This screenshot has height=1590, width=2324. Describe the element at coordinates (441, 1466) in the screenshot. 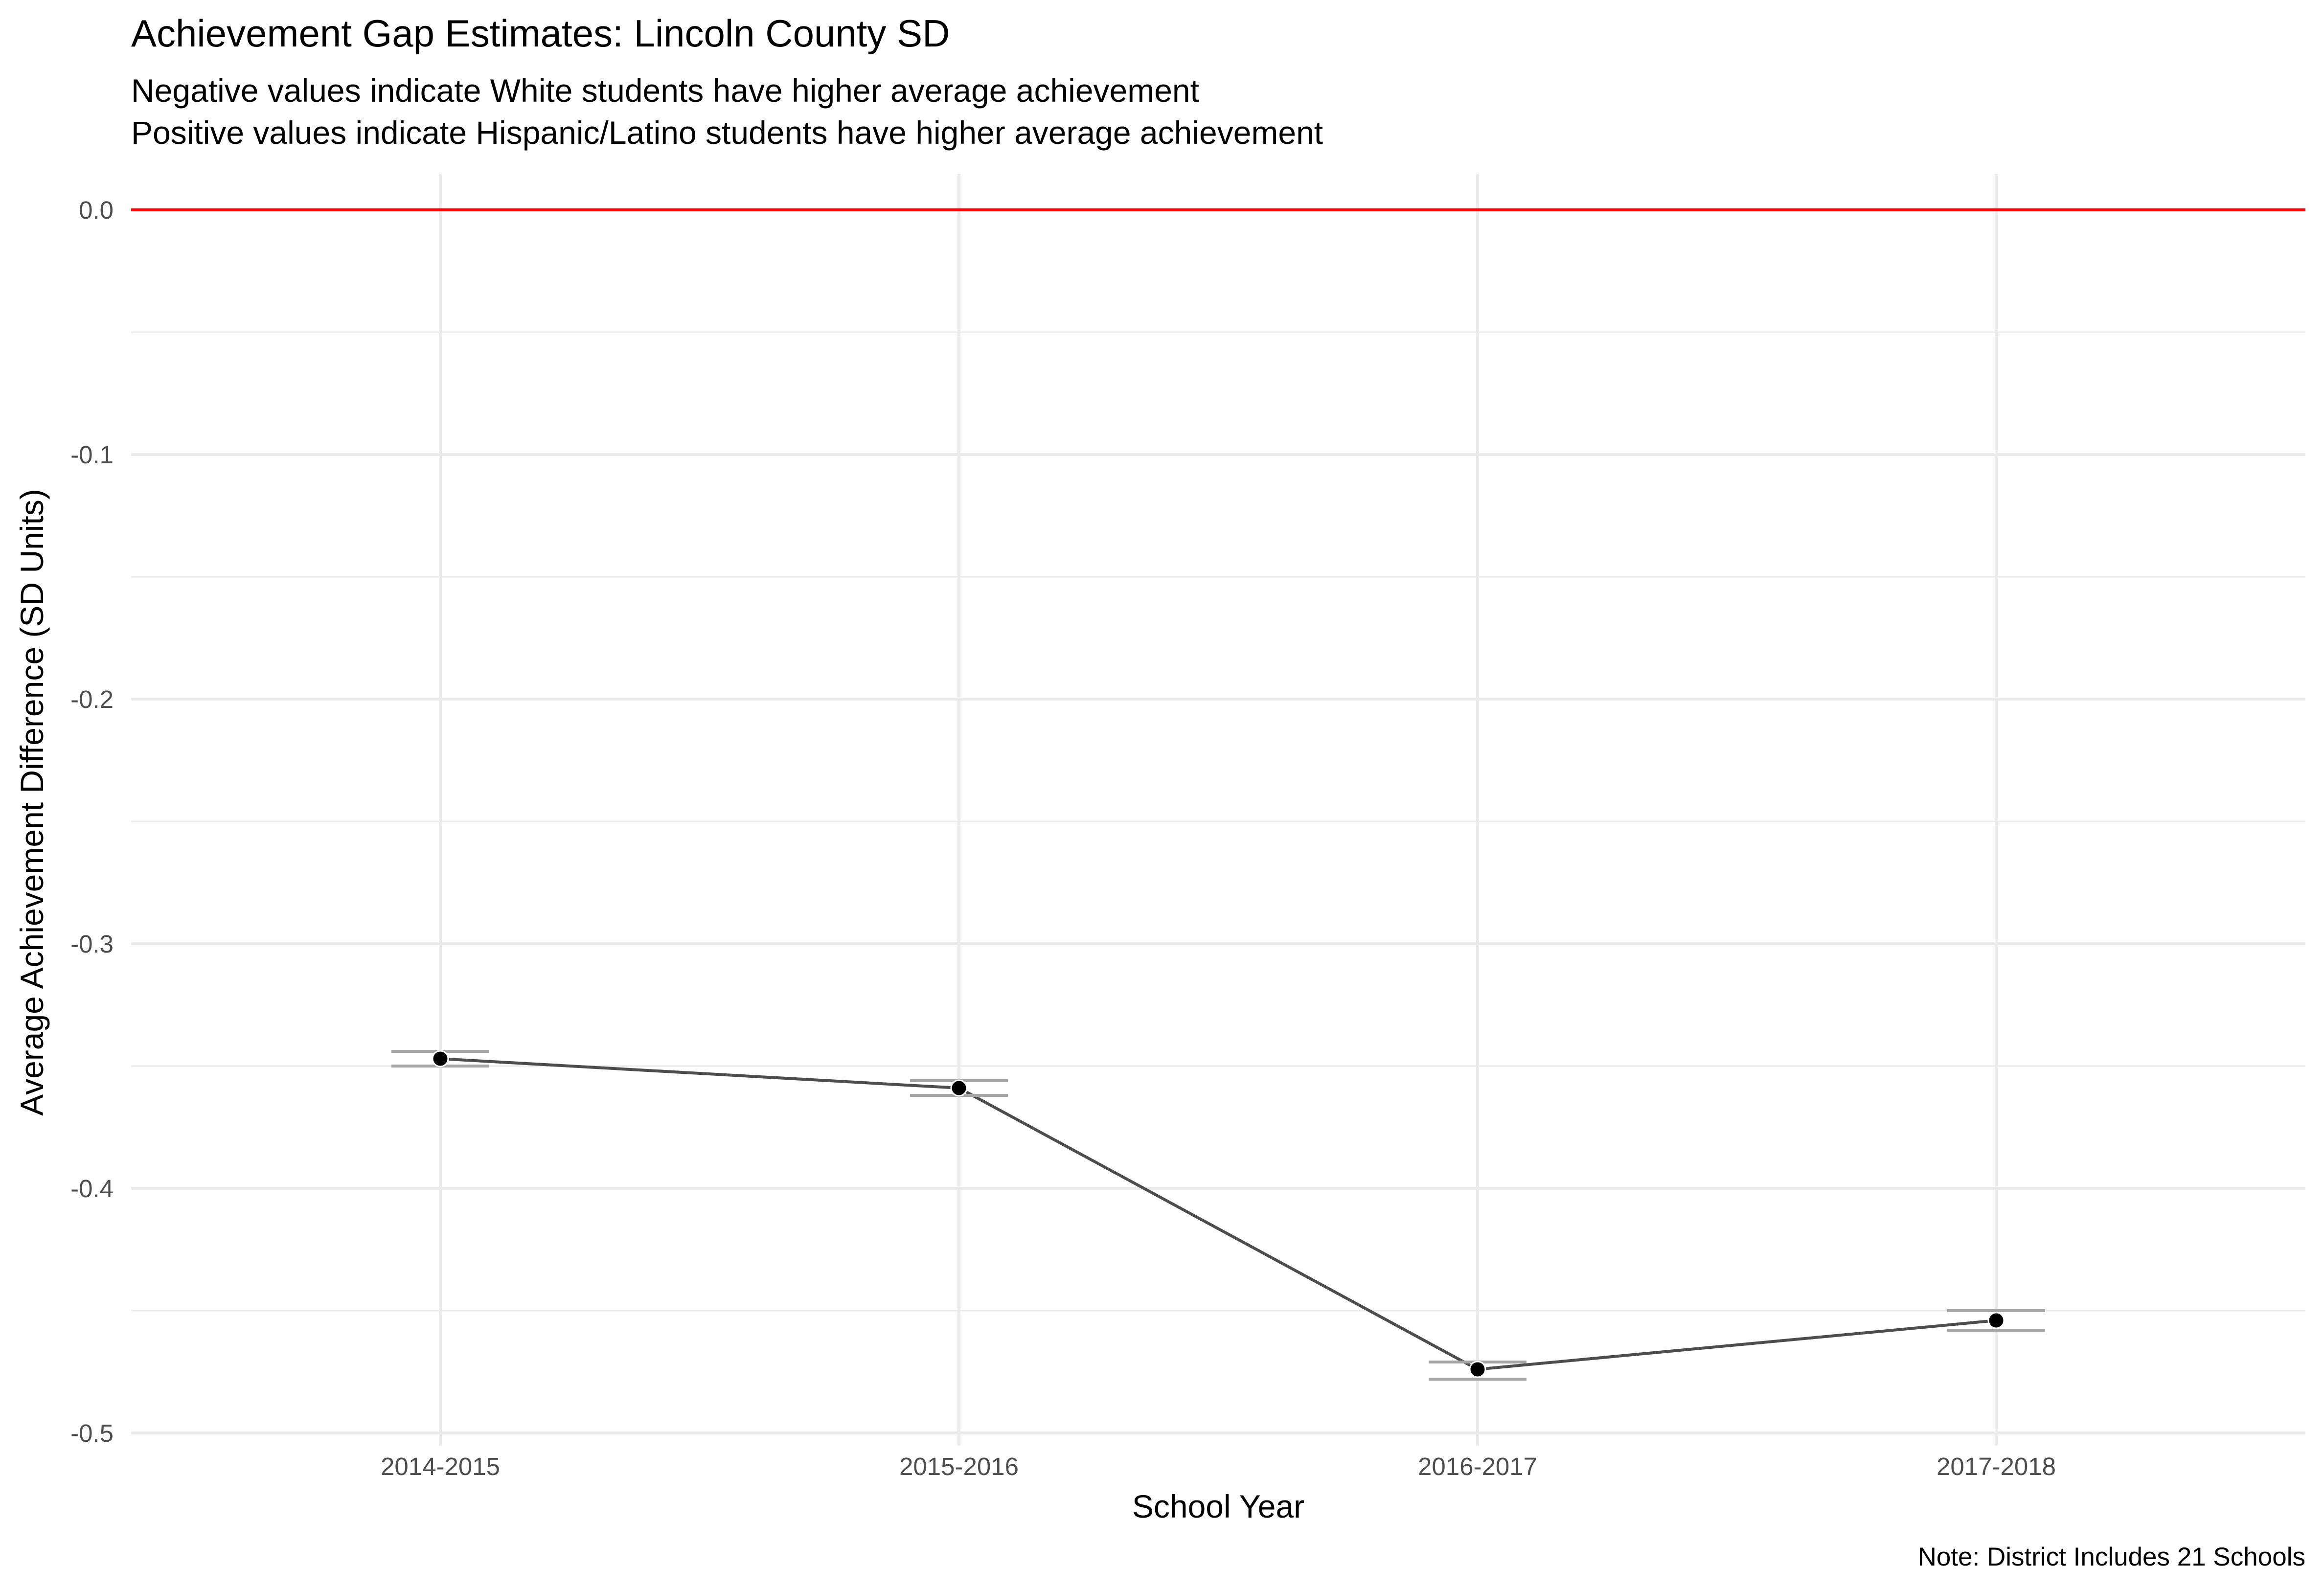

I see `x-tick-label: 2014-2015` at that location.